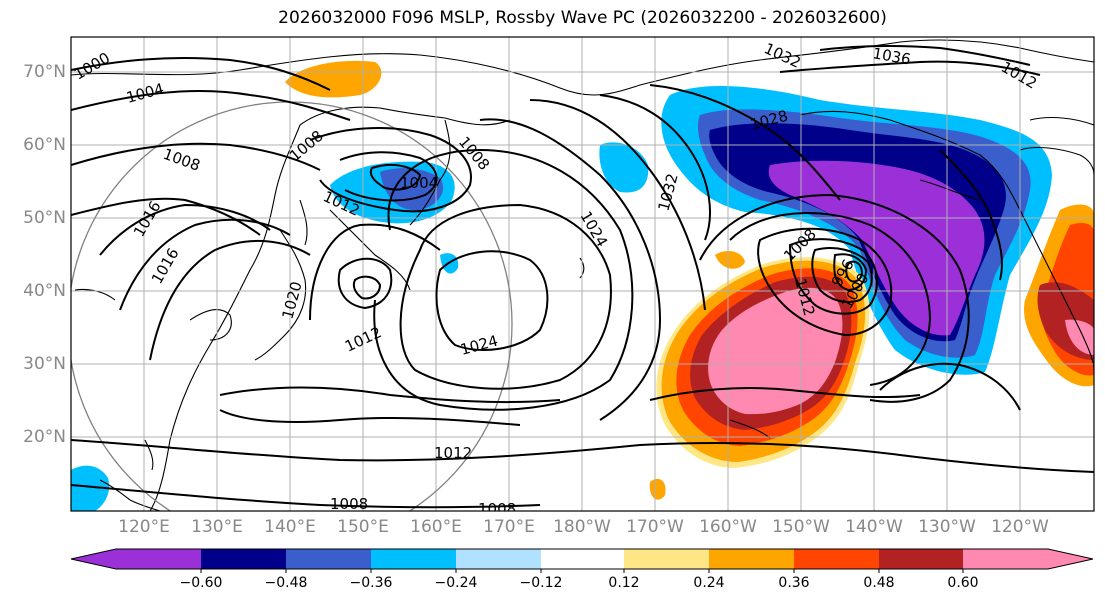 The height and width of the screenshot is (604, 1105). I want to click on lon-label: 160°E, so click(436, 527).